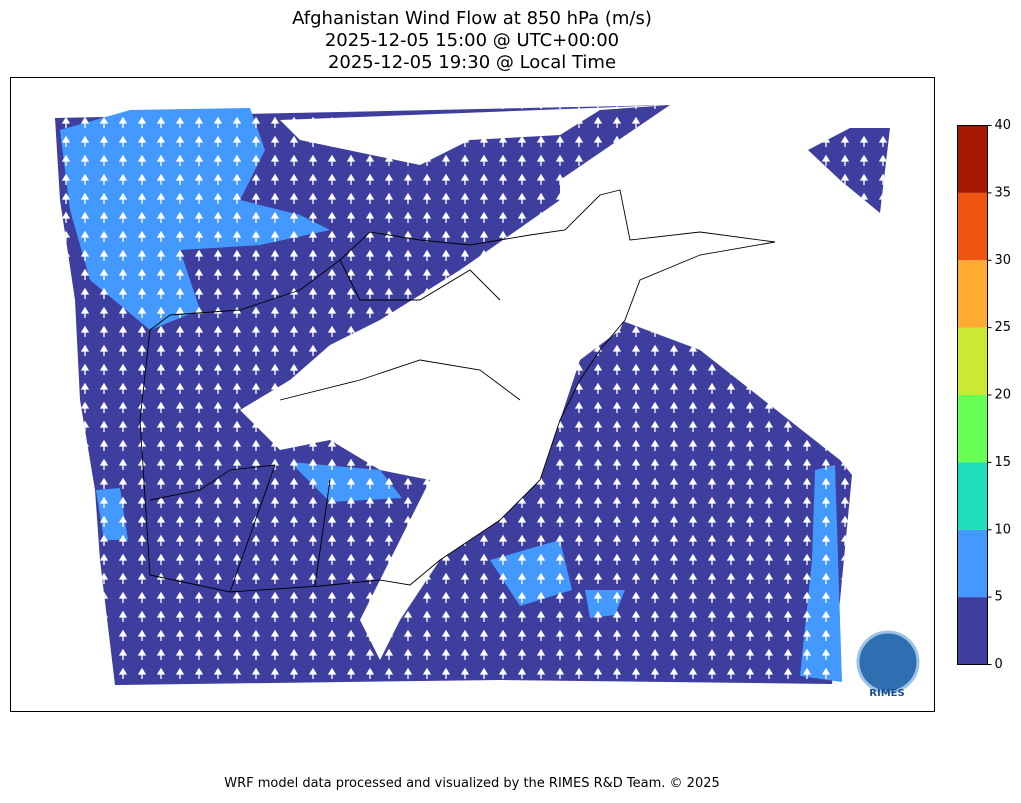  What do you see at coordinates (1003, 125) in the screenshot?
I see `colorbar-tick-label: 40` at bounding box center [1003, 125].